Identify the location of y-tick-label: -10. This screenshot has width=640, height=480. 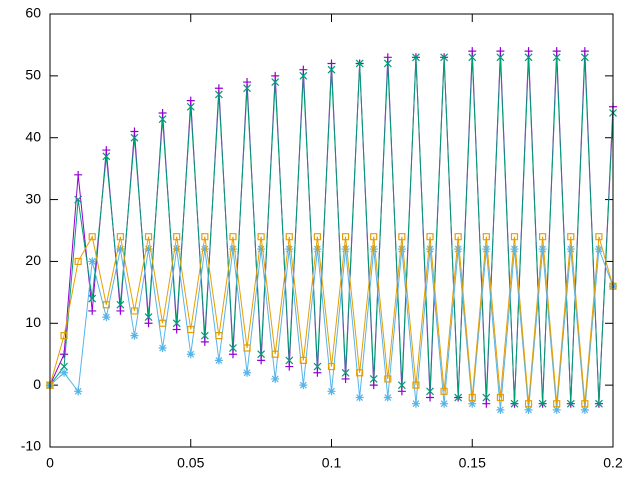
(31, 446).